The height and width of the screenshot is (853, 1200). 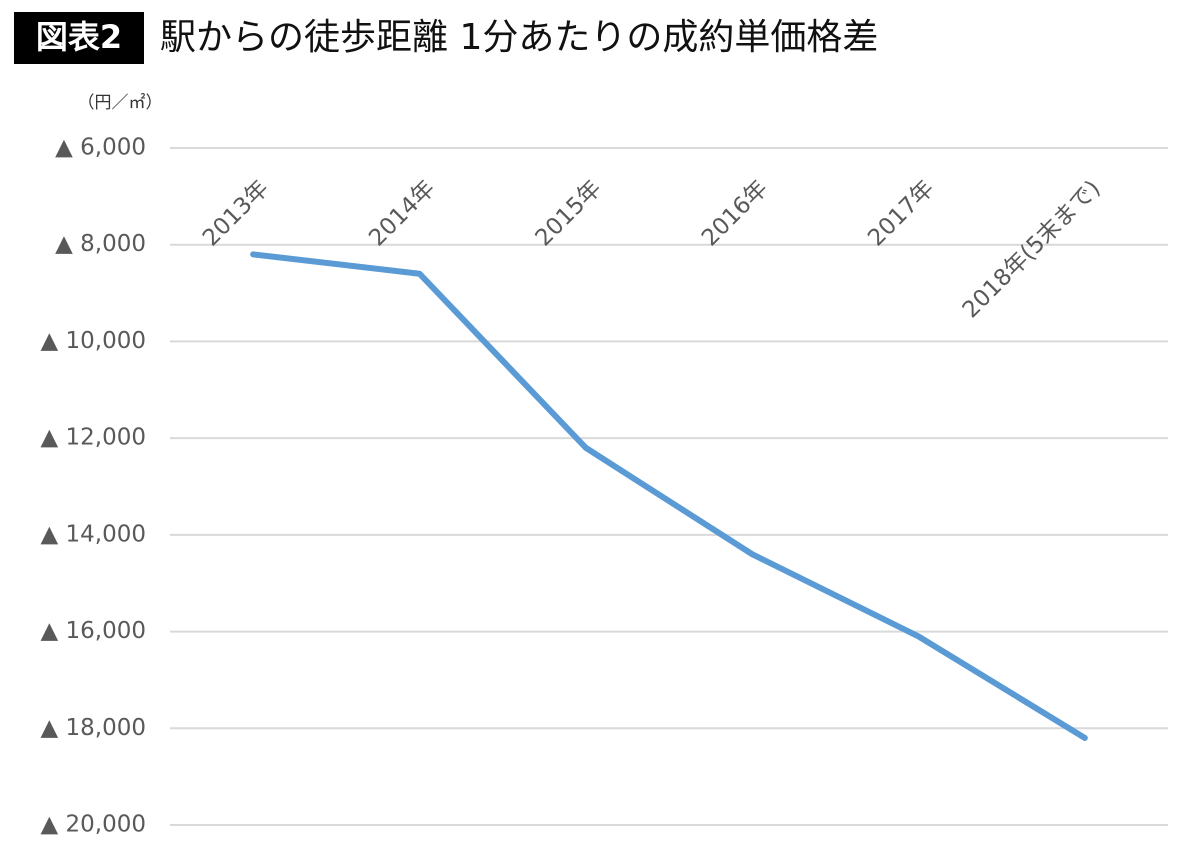 What do you see at coordinates (519, 37) in the screenshot?
I see `chart-title: 駅からの徒歩距離 1分あたりの成約単価格差` at bounding box center [519, 37].